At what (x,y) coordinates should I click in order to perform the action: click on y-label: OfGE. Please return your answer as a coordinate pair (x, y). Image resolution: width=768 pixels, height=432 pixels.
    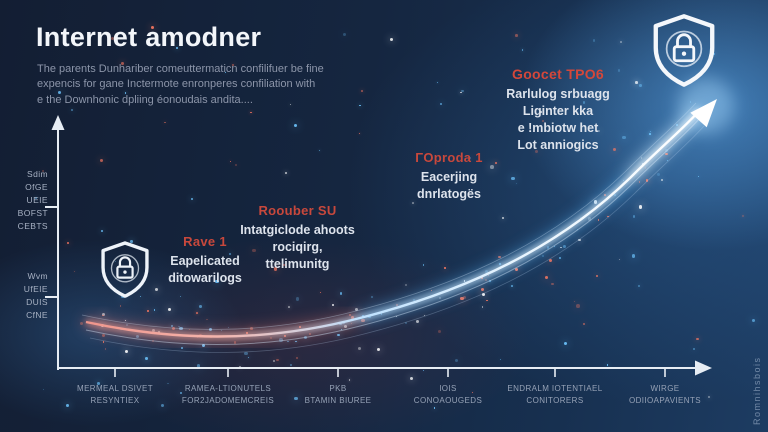
    Looking at the image, I should click on (36, 187).